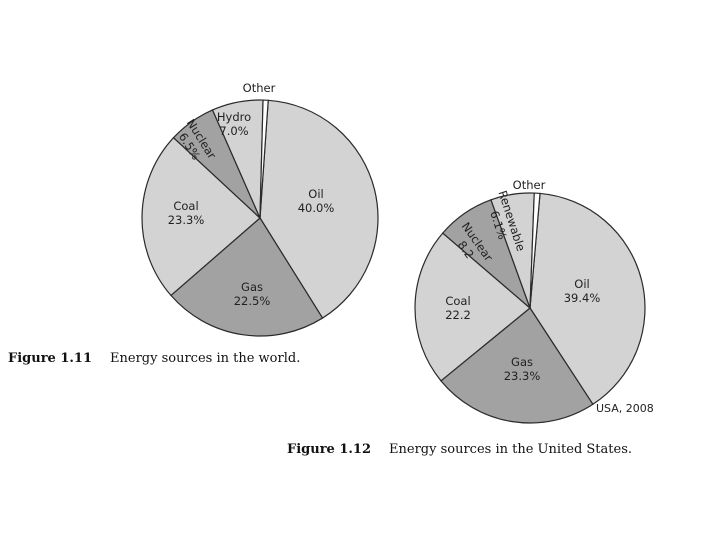 This screenshot has height=540, width=720. What do you see at coordinates (472, 307) in the screenshot?
I see `usa-slice-coal` at bounding box center [472, 307].